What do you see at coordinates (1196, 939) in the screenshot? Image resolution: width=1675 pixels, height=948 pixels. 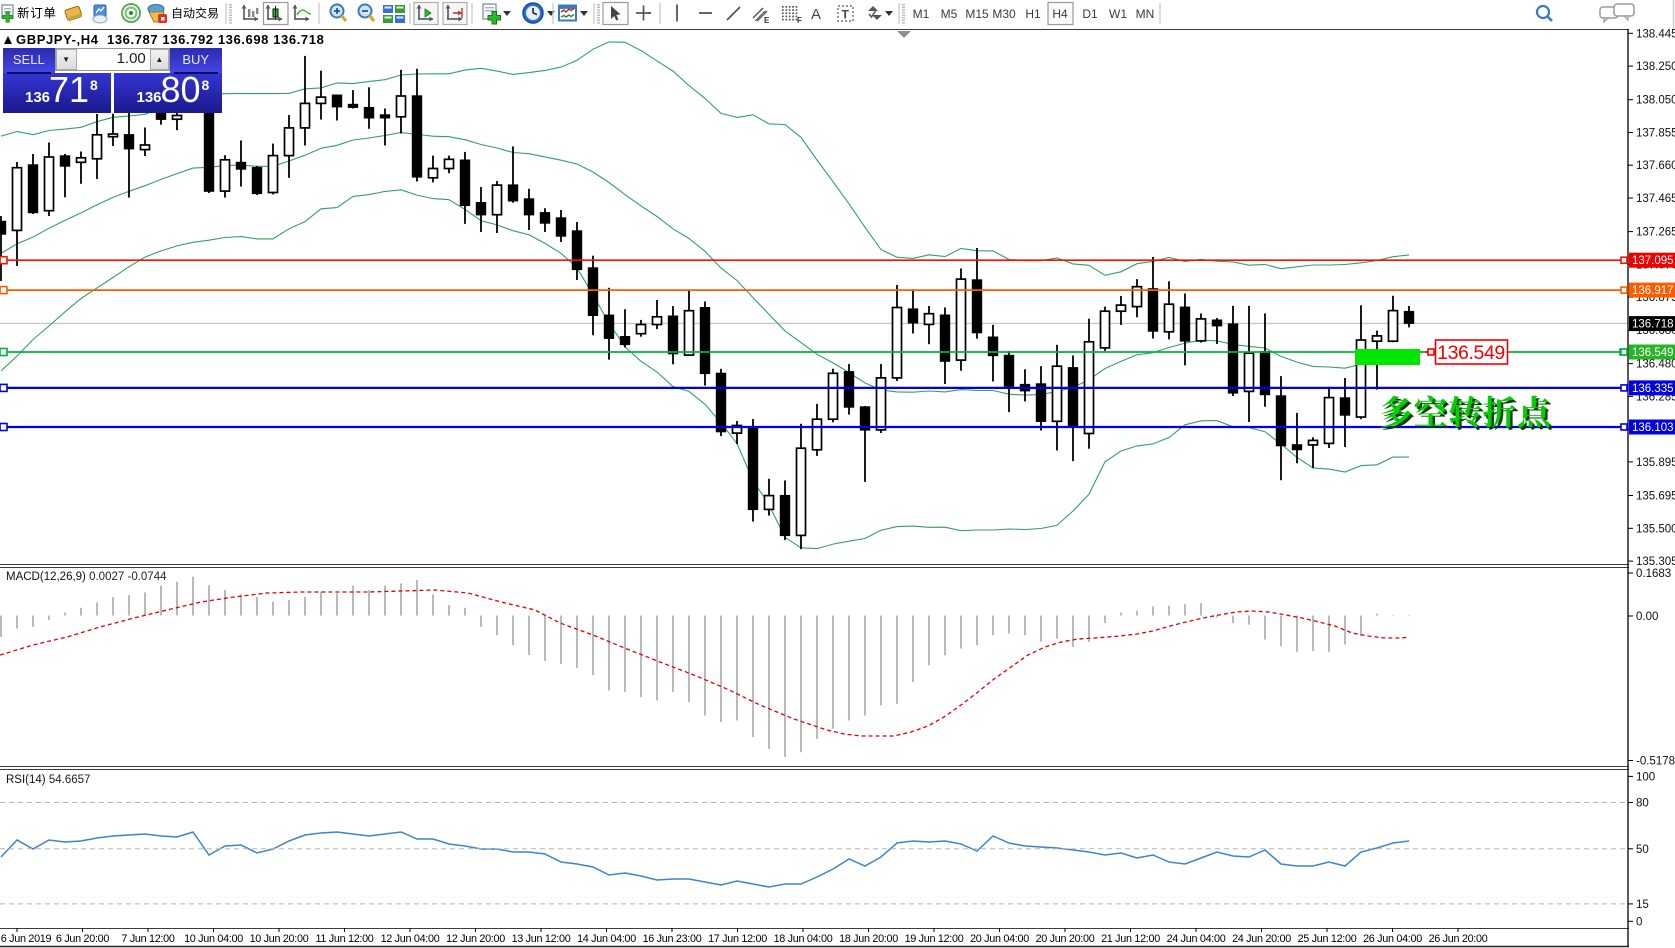 I see `svg-text: 24 Jun 04:00` at bounding box center [1196, 939].